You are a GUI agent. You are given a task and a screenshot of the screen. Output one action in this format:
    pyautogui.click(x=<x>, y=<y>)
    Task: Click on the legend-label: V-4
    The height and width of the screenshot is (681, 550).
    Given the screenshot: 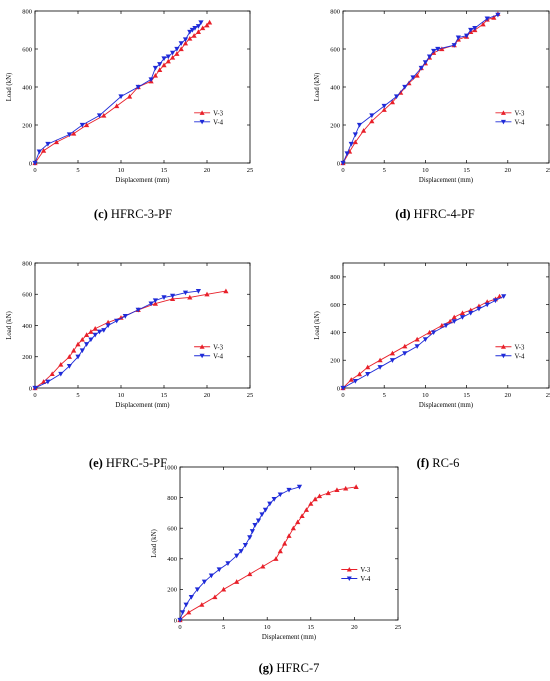 What is the action you would take?
    pyautogui.click(x=218, y=356)
    